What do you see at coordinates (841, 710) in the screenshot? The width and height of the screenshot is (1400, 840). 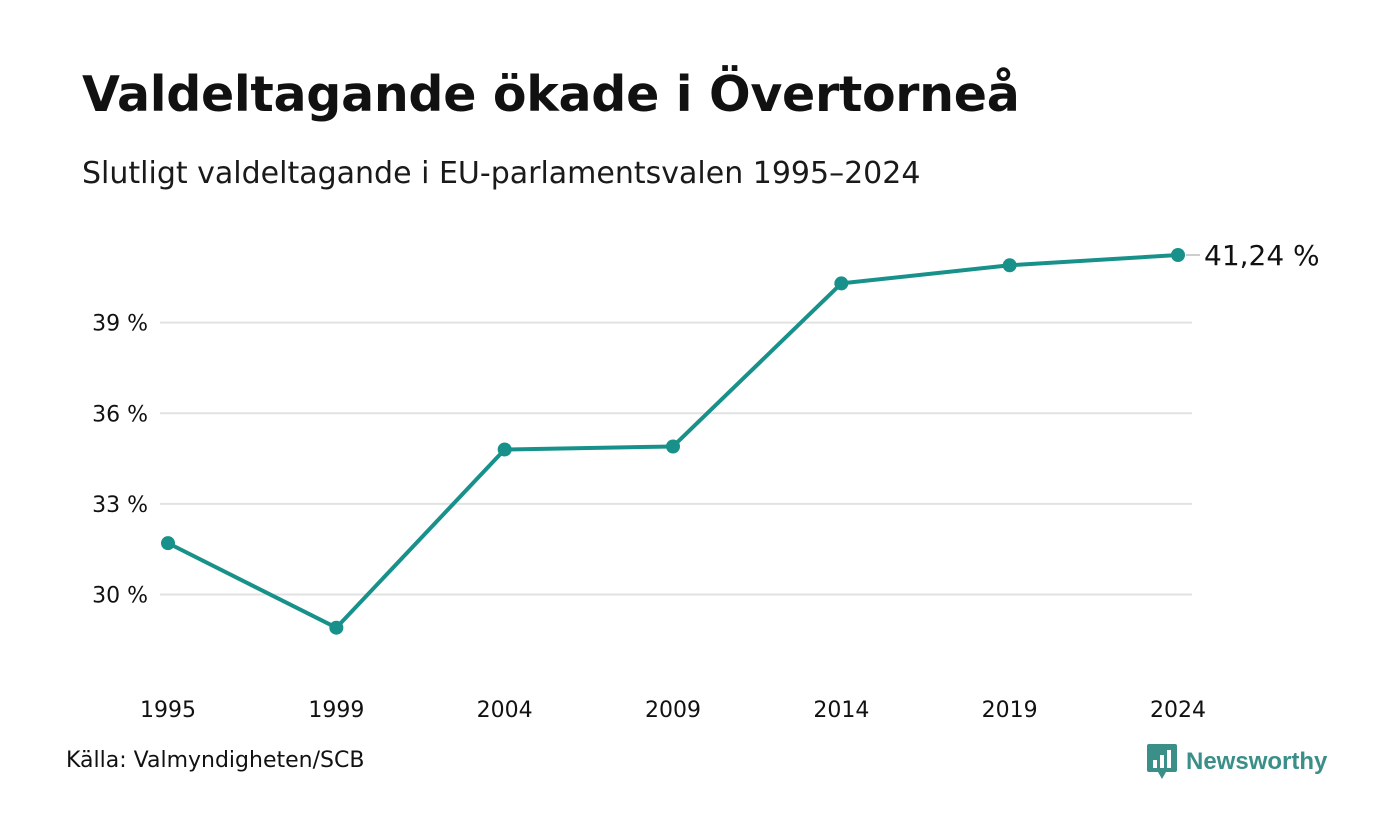 I see `x-tick-label: 2014` at bounding box center [841, 710].